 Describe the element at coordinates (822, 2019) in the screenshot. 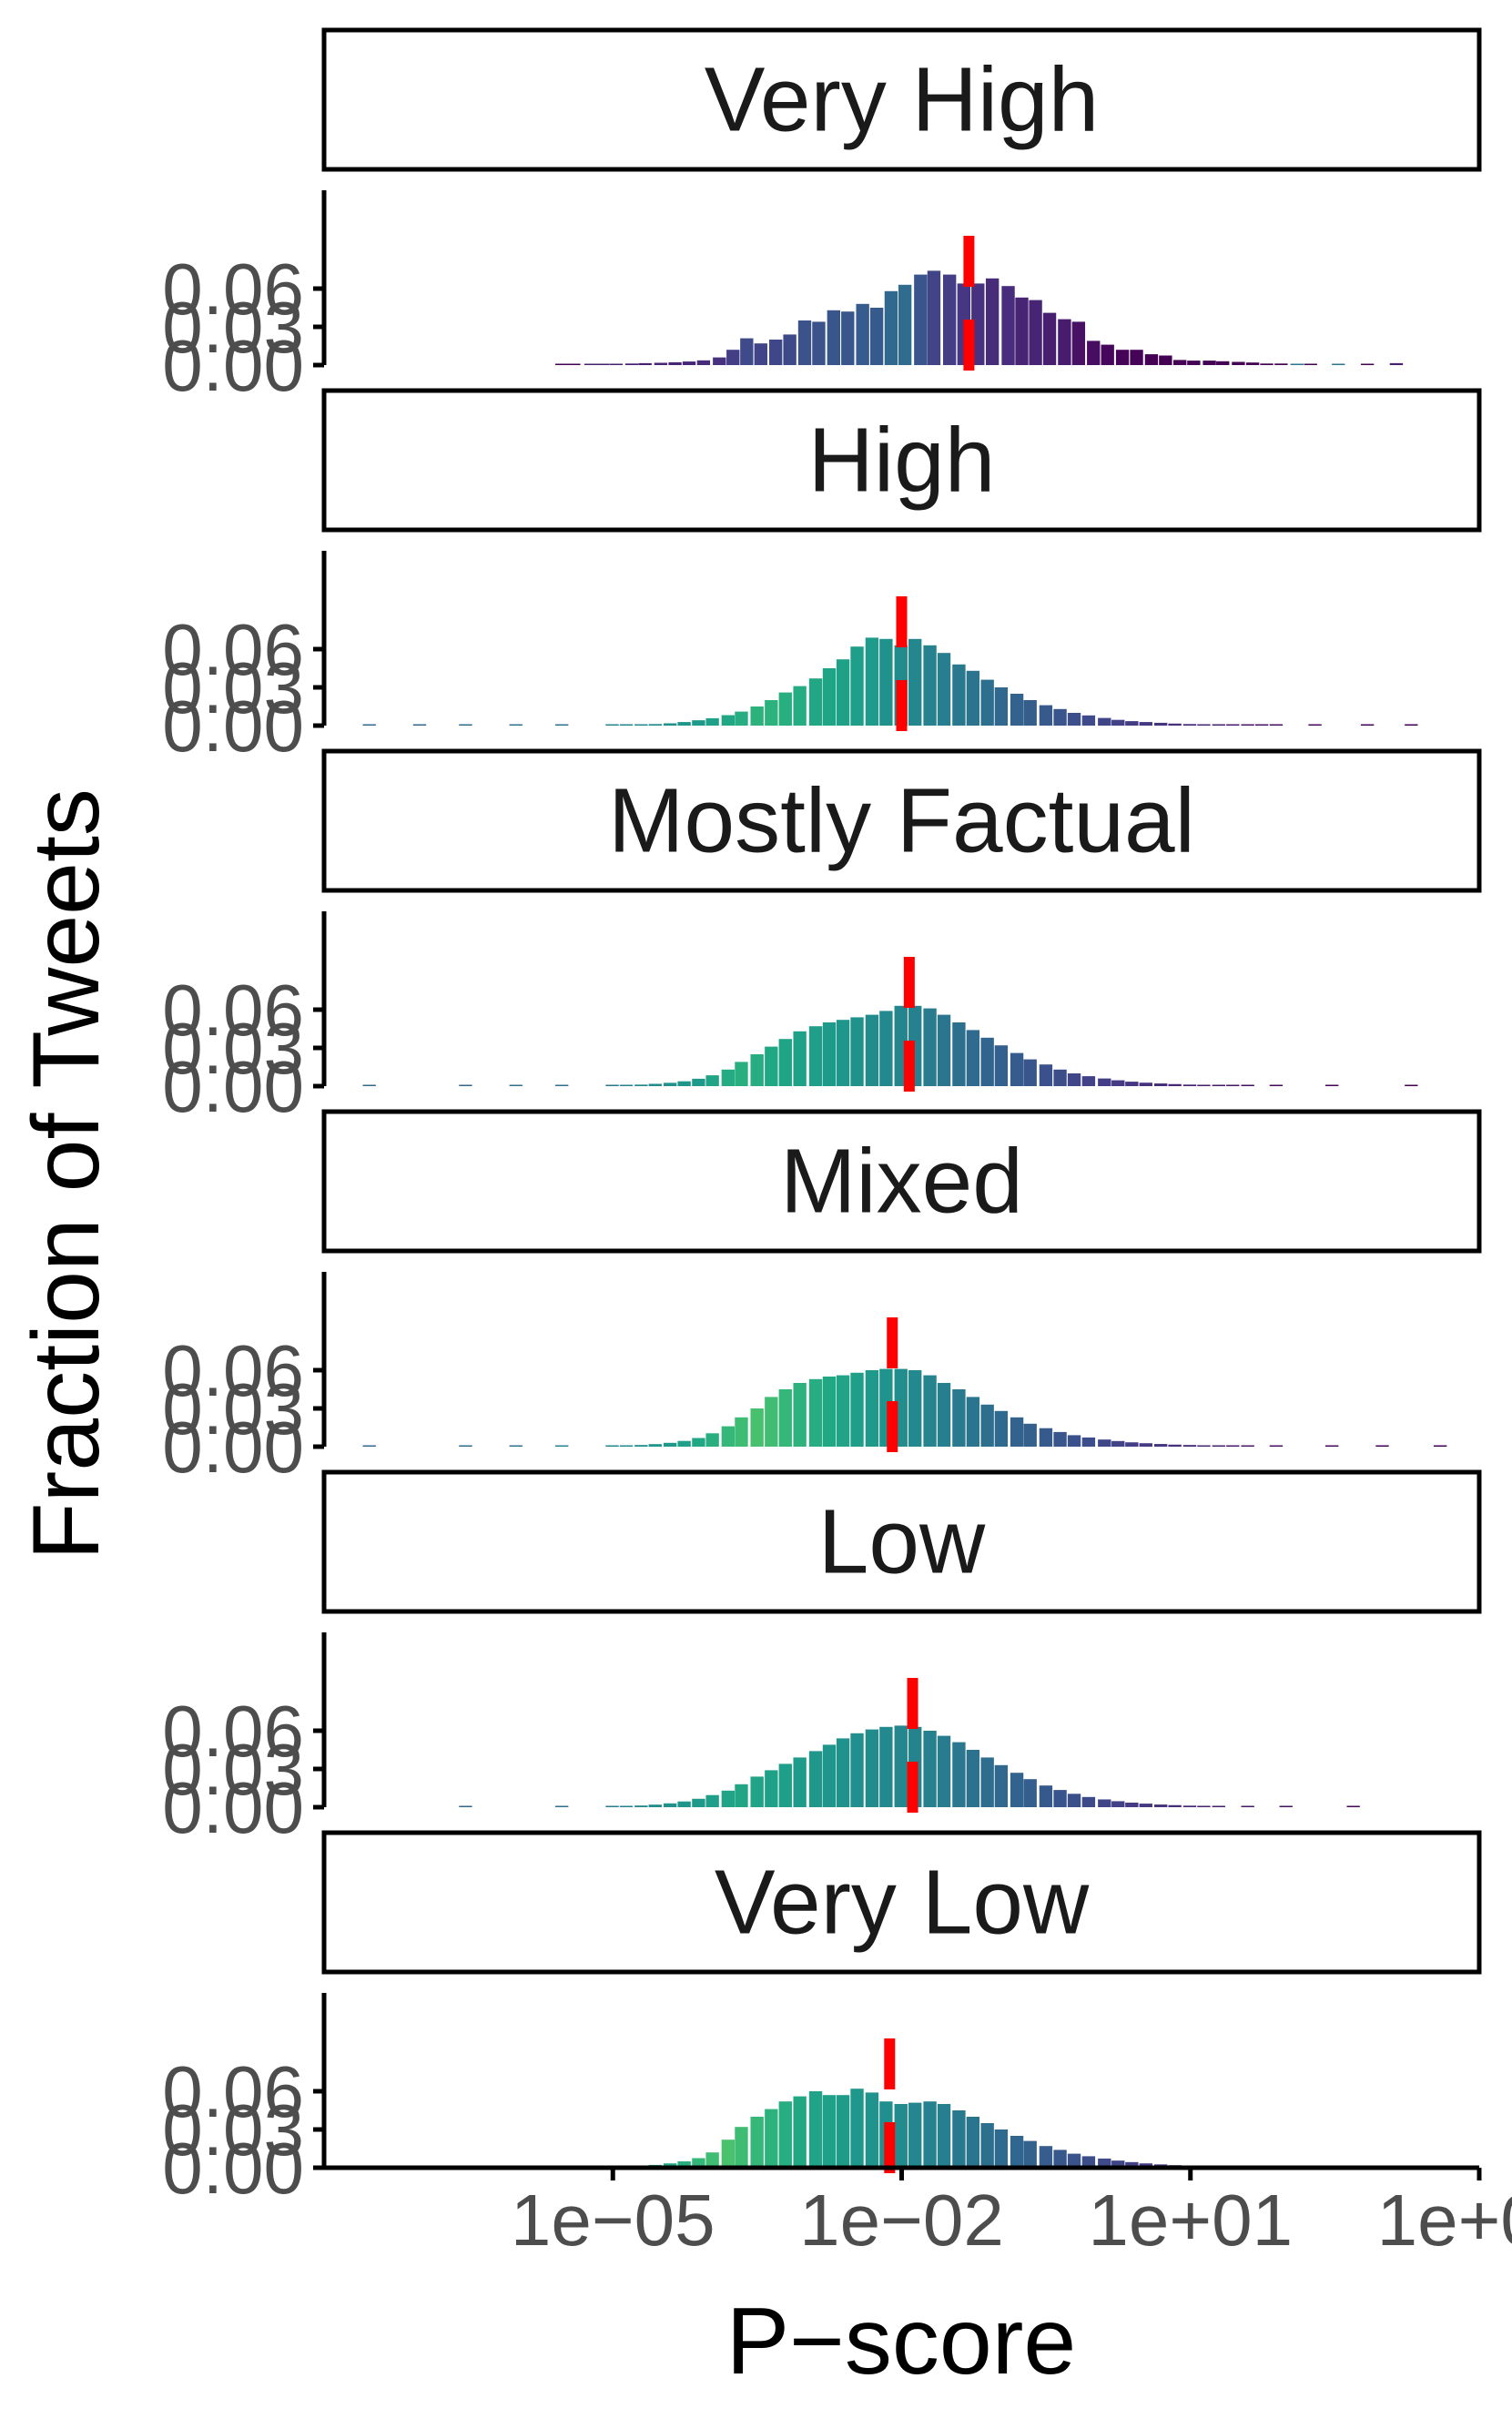

I see `facet-panel: Very Low 0.000.030.06` at that location.